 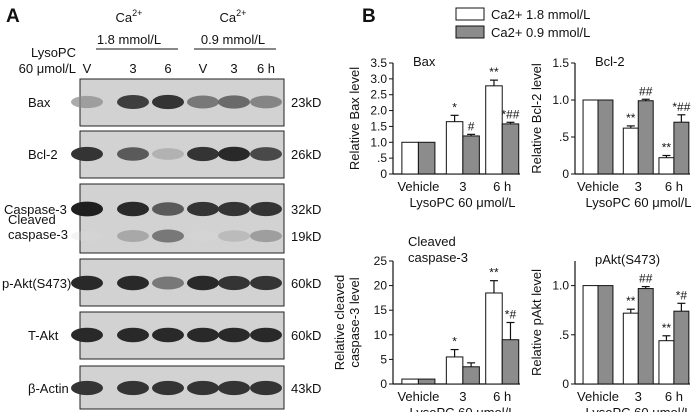 I want to click on treatment-label-2: 60 μmol/L, so click(x=47, y=68).